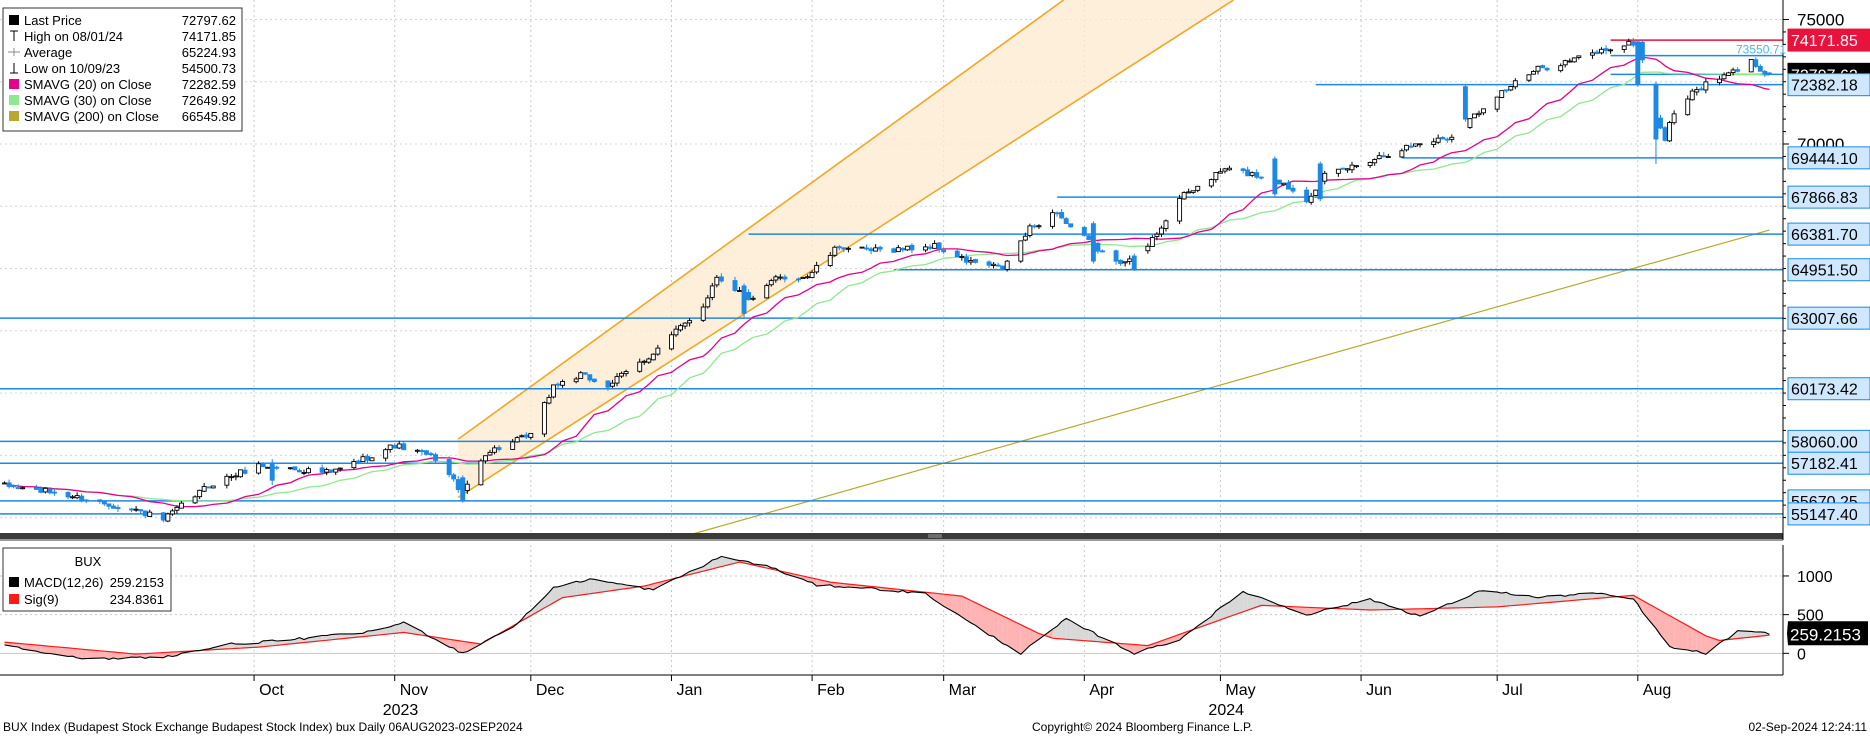 The height and width of the screenshot is (741, 1870). I want to click on panel-separator, so click(891, 536).